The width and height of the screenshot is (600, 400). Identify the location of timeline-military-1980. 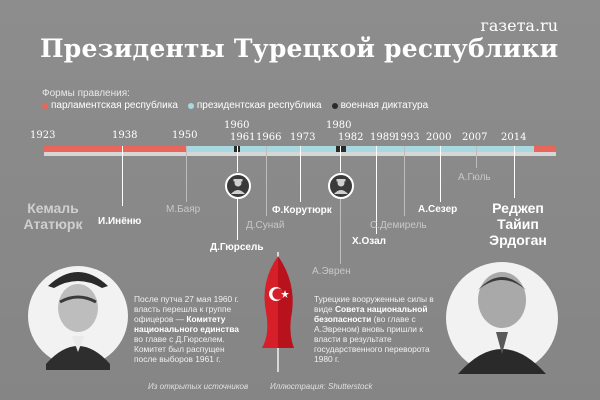
(341, 149).